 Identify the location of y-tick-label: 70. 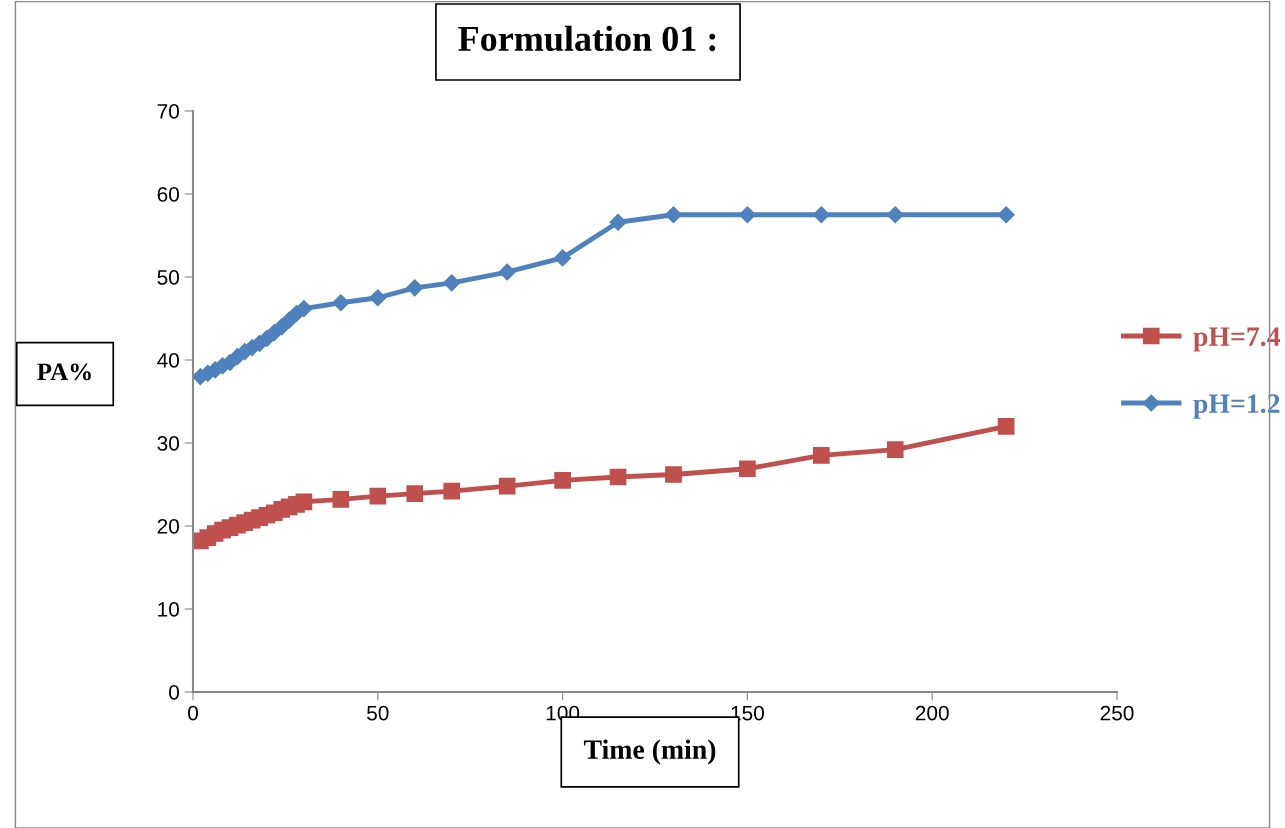
(168, 111).